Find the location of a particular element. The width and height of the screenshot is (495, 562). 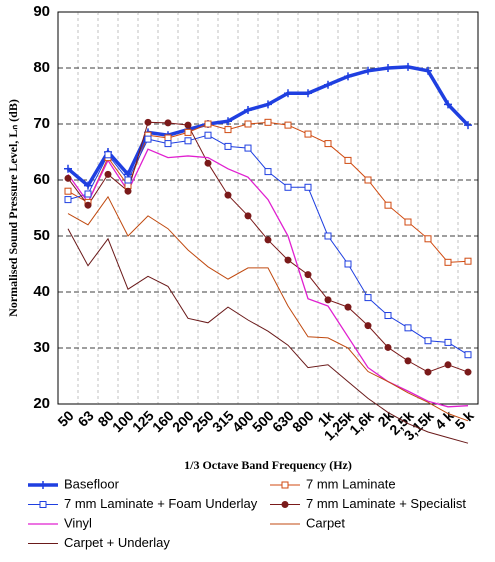

x-axis-label: 1/3 Octave Band Frequency (Hz) is located at coordinates (268, 465).